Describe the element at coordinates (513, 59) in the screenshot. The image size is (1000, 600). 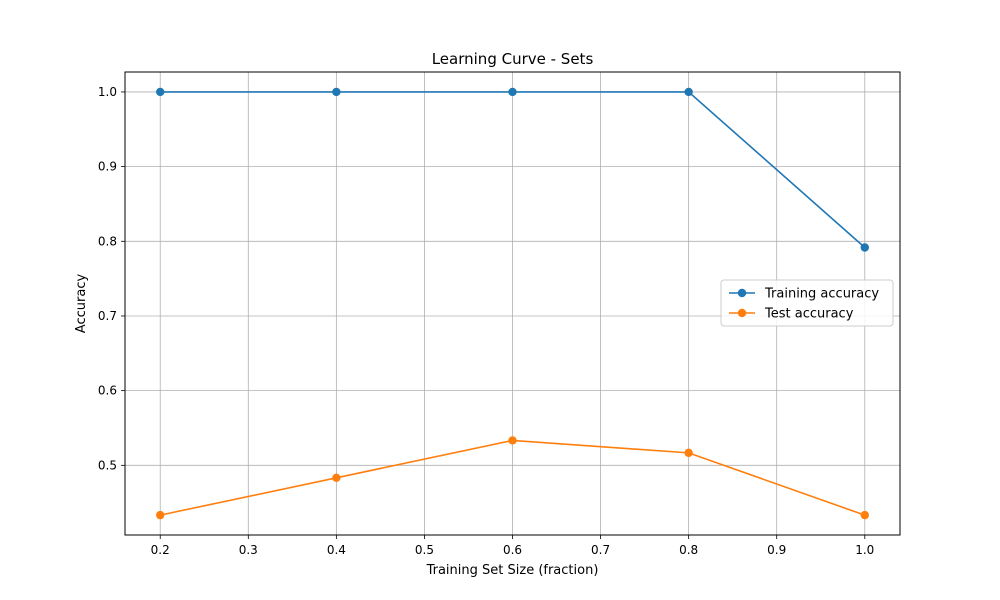
I see `chart-title: Learning Curve - Sets` at that location.